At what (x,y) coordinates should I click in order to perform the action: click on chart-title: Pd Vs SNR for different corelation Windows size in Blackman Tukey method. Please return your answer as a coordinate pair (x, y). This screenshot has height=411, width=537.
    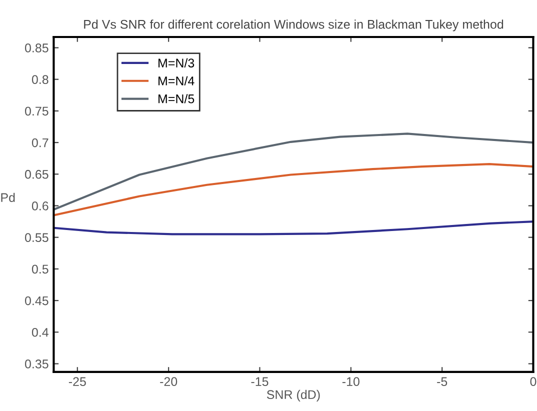
    Looking at the image, I should click on (294, 26).